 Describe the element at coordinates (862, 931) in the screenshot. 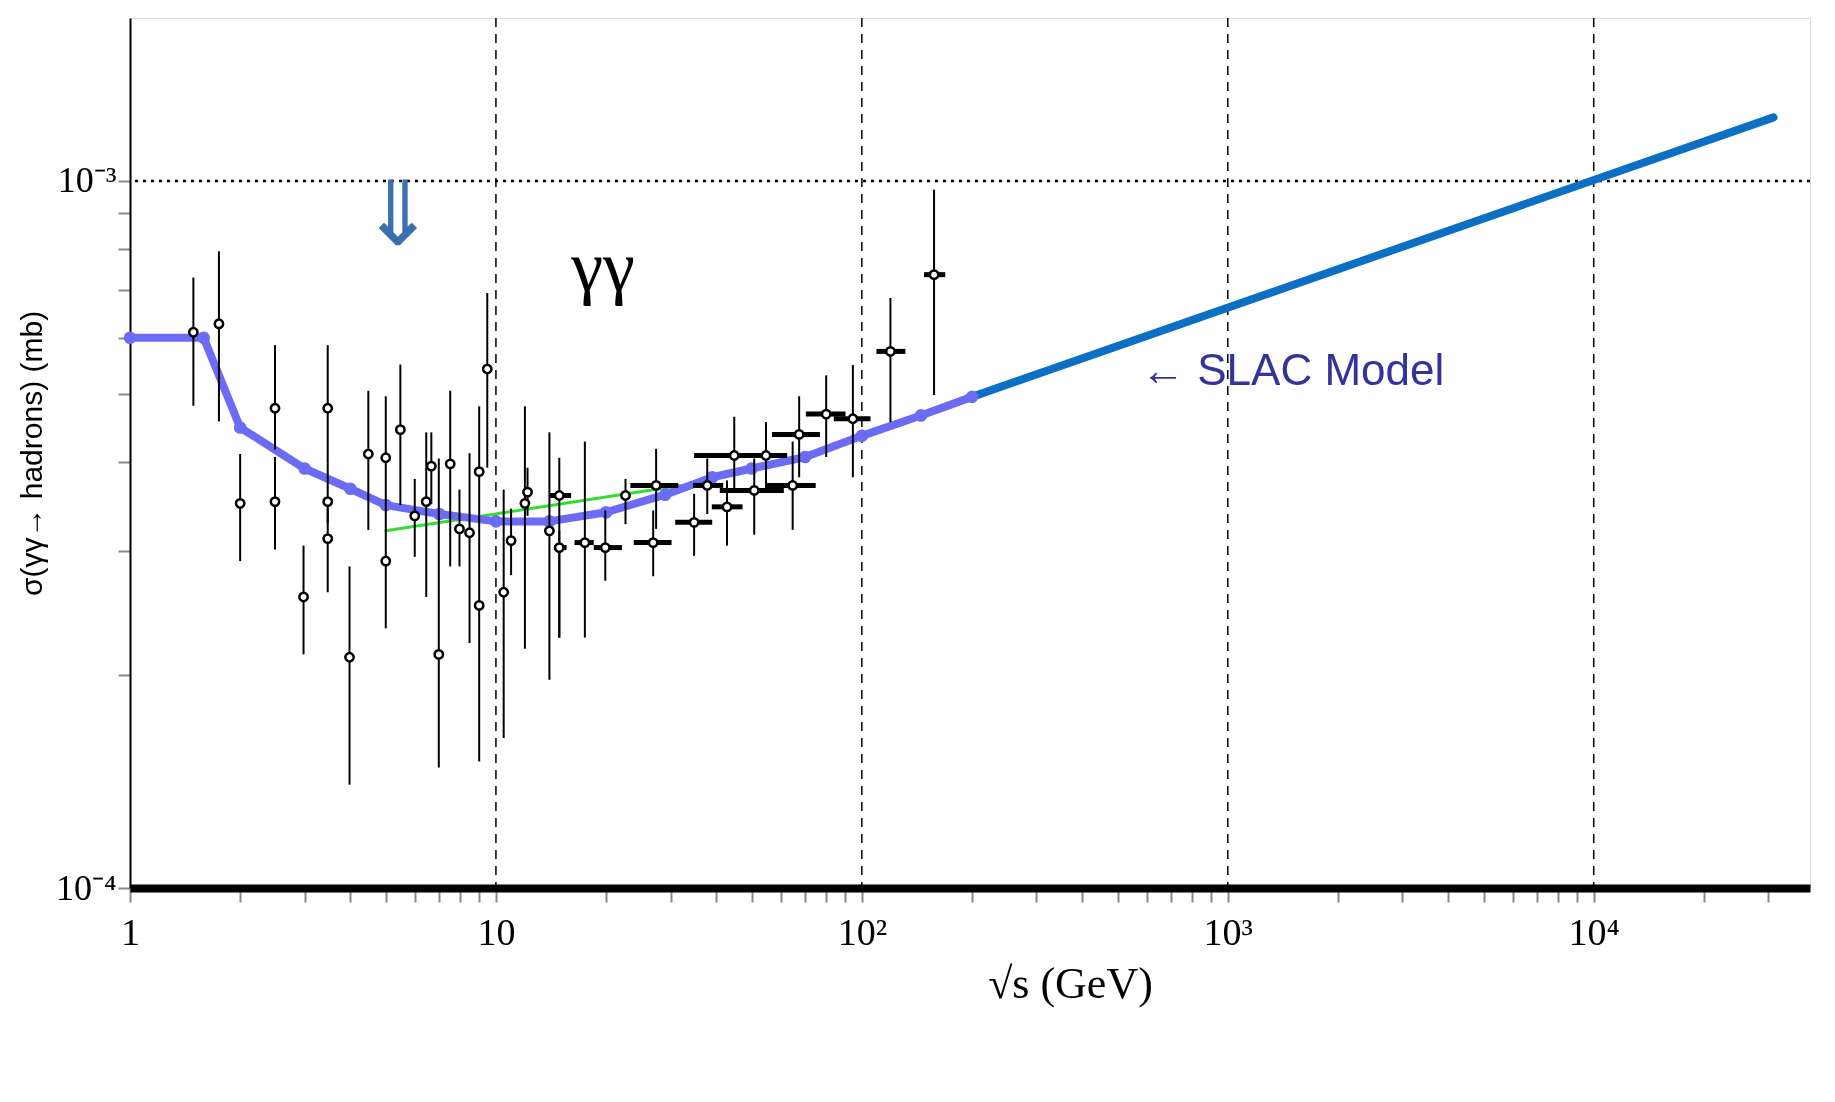

I see `x-tick-label: 10²` at that location.